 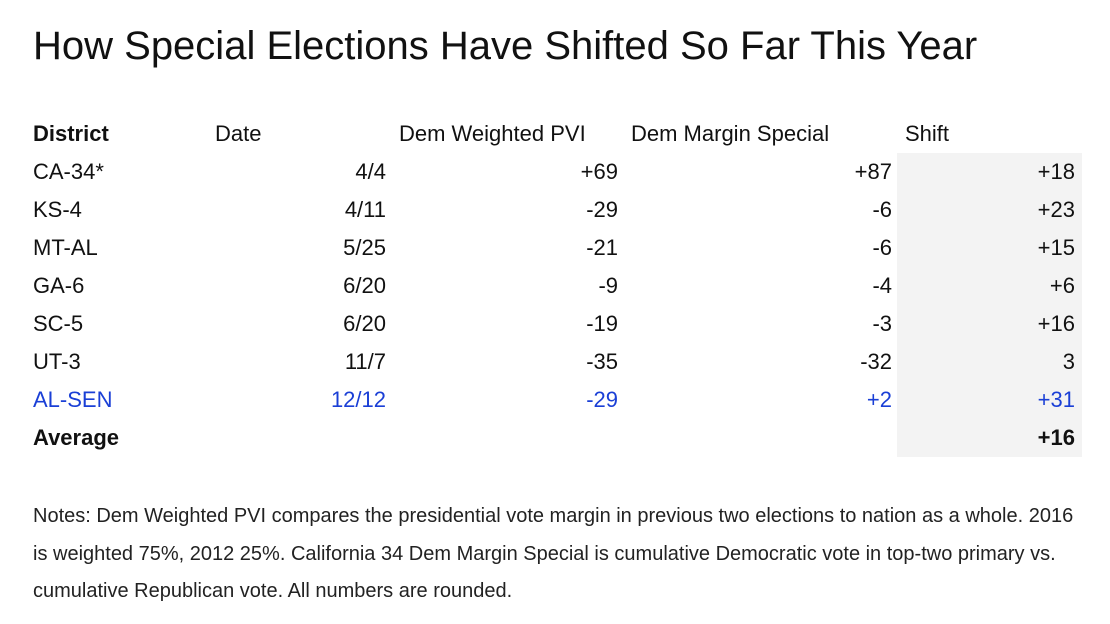 What do you see at coordinates (59, 285) in the screenshot?
I see `cell-district: GA-6` at bounding box center [59, 285].